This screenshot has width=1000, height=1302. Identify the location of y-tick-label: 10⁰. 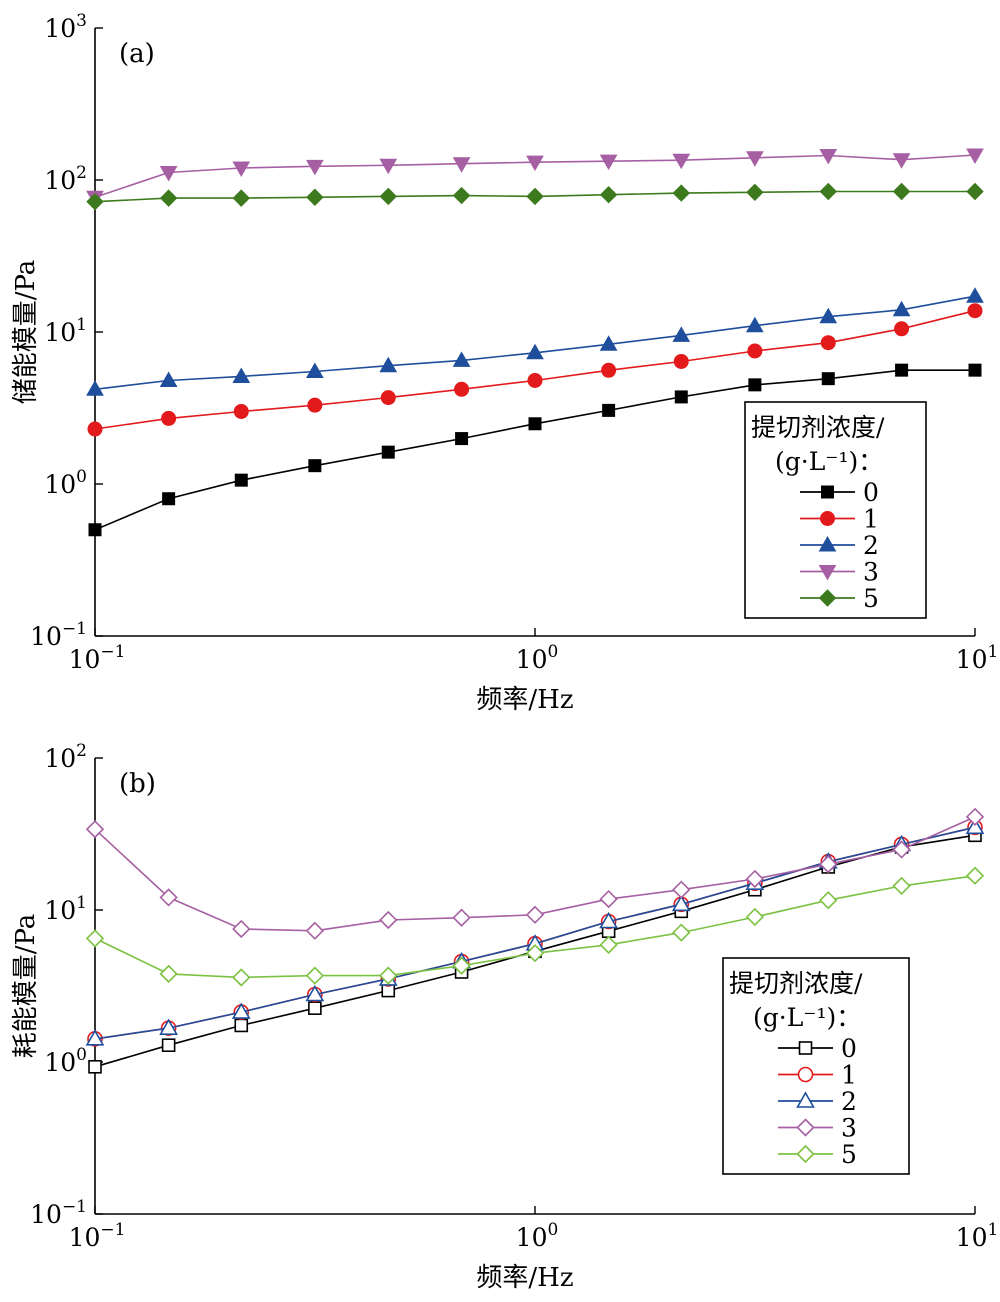
(65, 483).